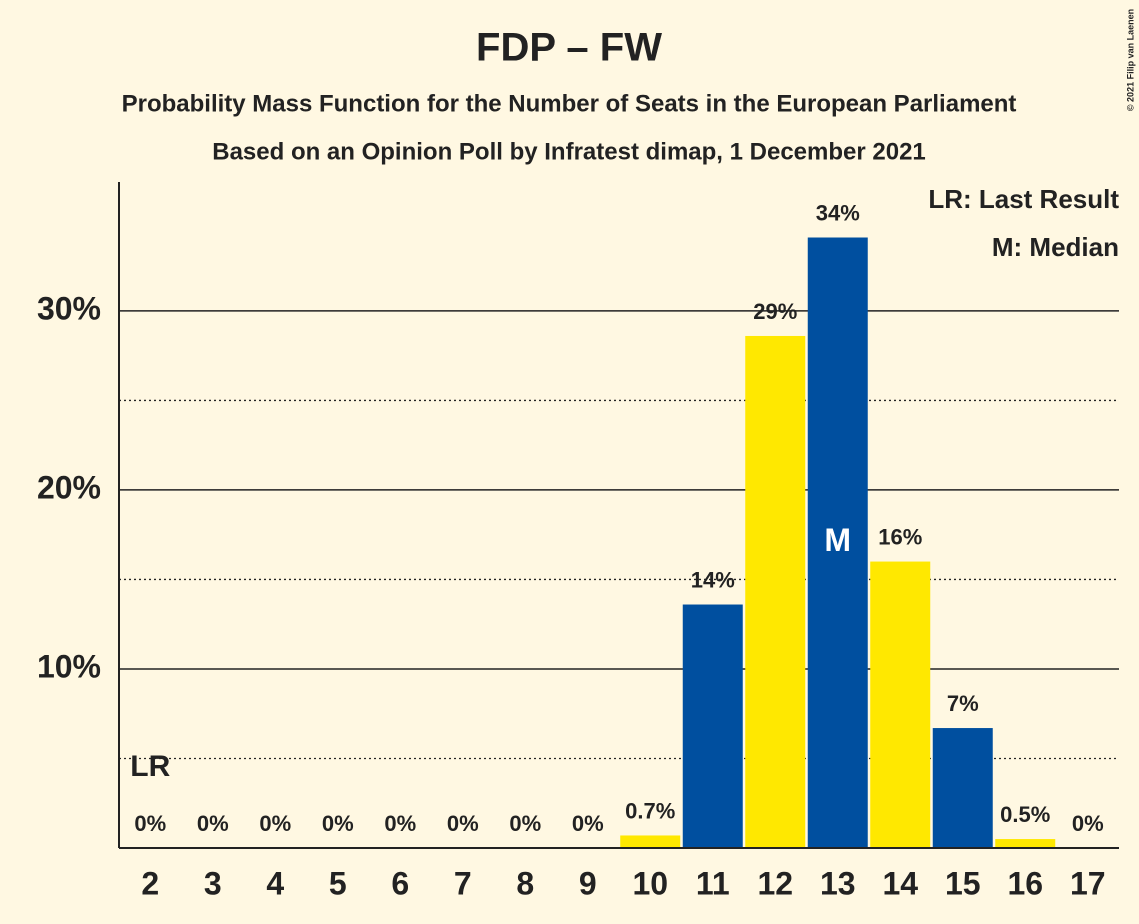 This screenshot has width=1139, height=924. I want to click on x-tick-label: 16, so click(1025, 883).